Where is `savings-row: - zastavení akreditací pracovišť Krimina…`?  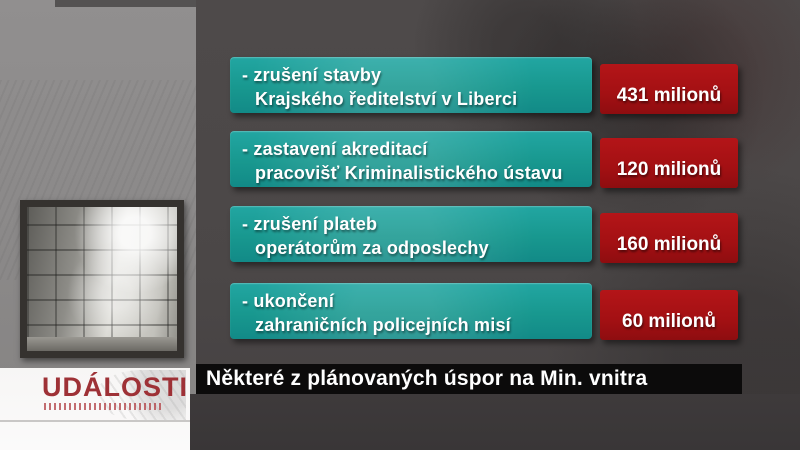
savings-row: - zastavení akreditací pracovišť Krimina… is located at coordinates (484, 160).